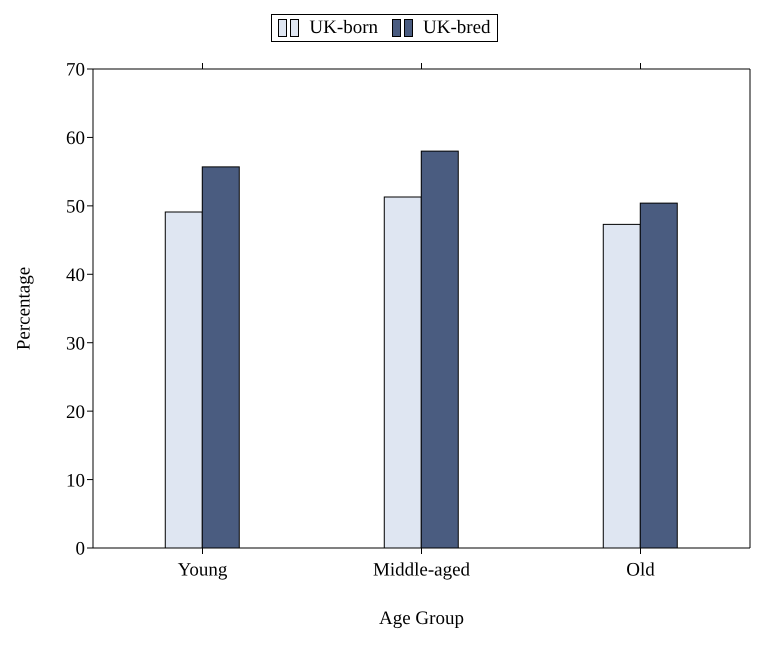 This screenshot has width=769, height=653. What do you see at coordinates (641, 569) in the screenshot?
I see `x-tick-label: Old` at bounding box center [641, 569].